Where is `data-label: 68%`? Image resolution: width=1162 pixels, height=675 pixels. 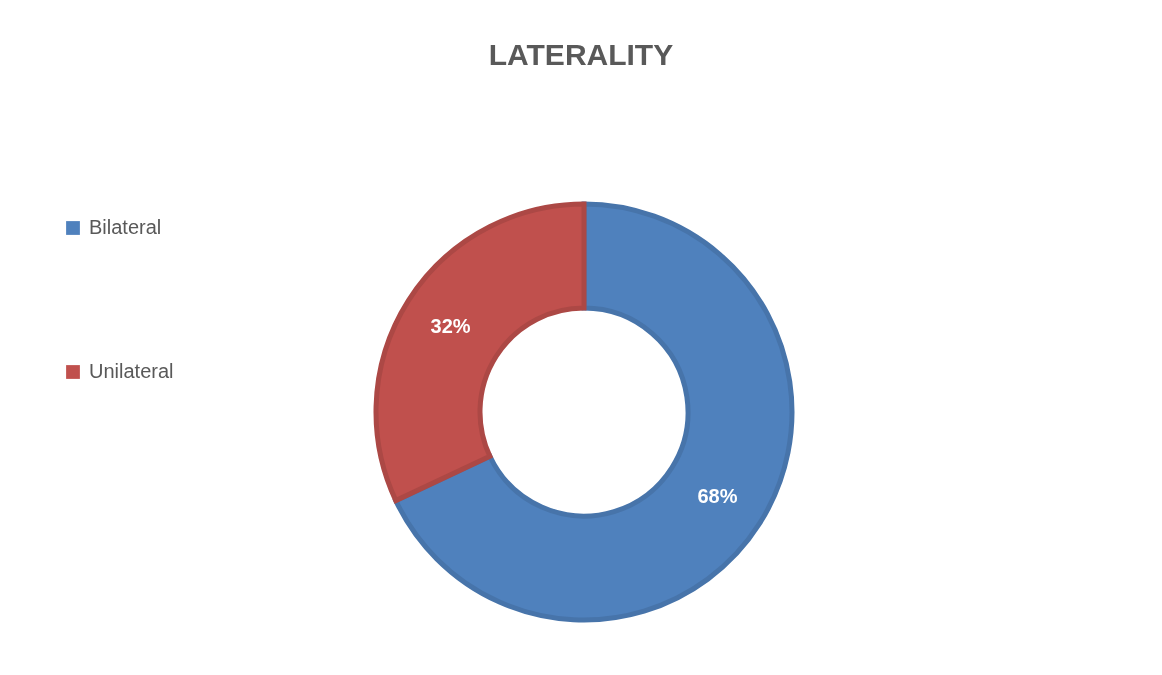 data-label: 68% is located at coordinates (717, 495).